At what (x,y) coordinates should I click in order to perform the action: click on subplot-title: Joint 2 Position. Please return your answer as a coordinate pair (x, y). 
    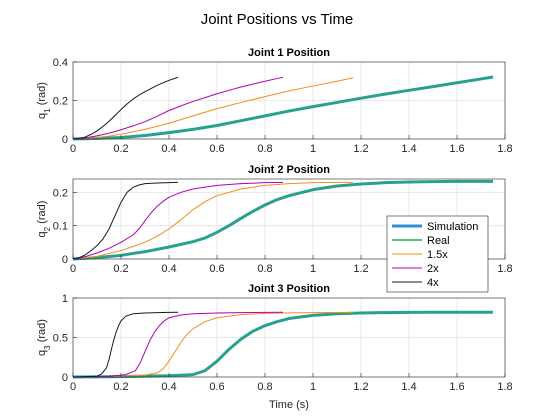
    Looking at the image, I should click on (289, 170).